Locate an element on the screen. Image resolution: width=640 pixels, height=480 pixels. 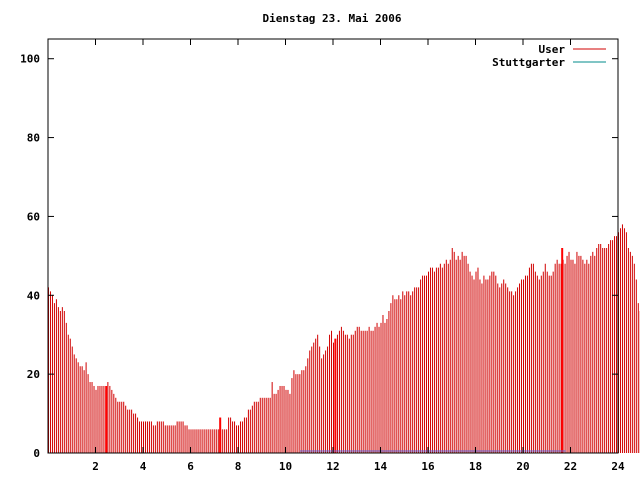
legend-label: User is located at coordinates (552, 49).